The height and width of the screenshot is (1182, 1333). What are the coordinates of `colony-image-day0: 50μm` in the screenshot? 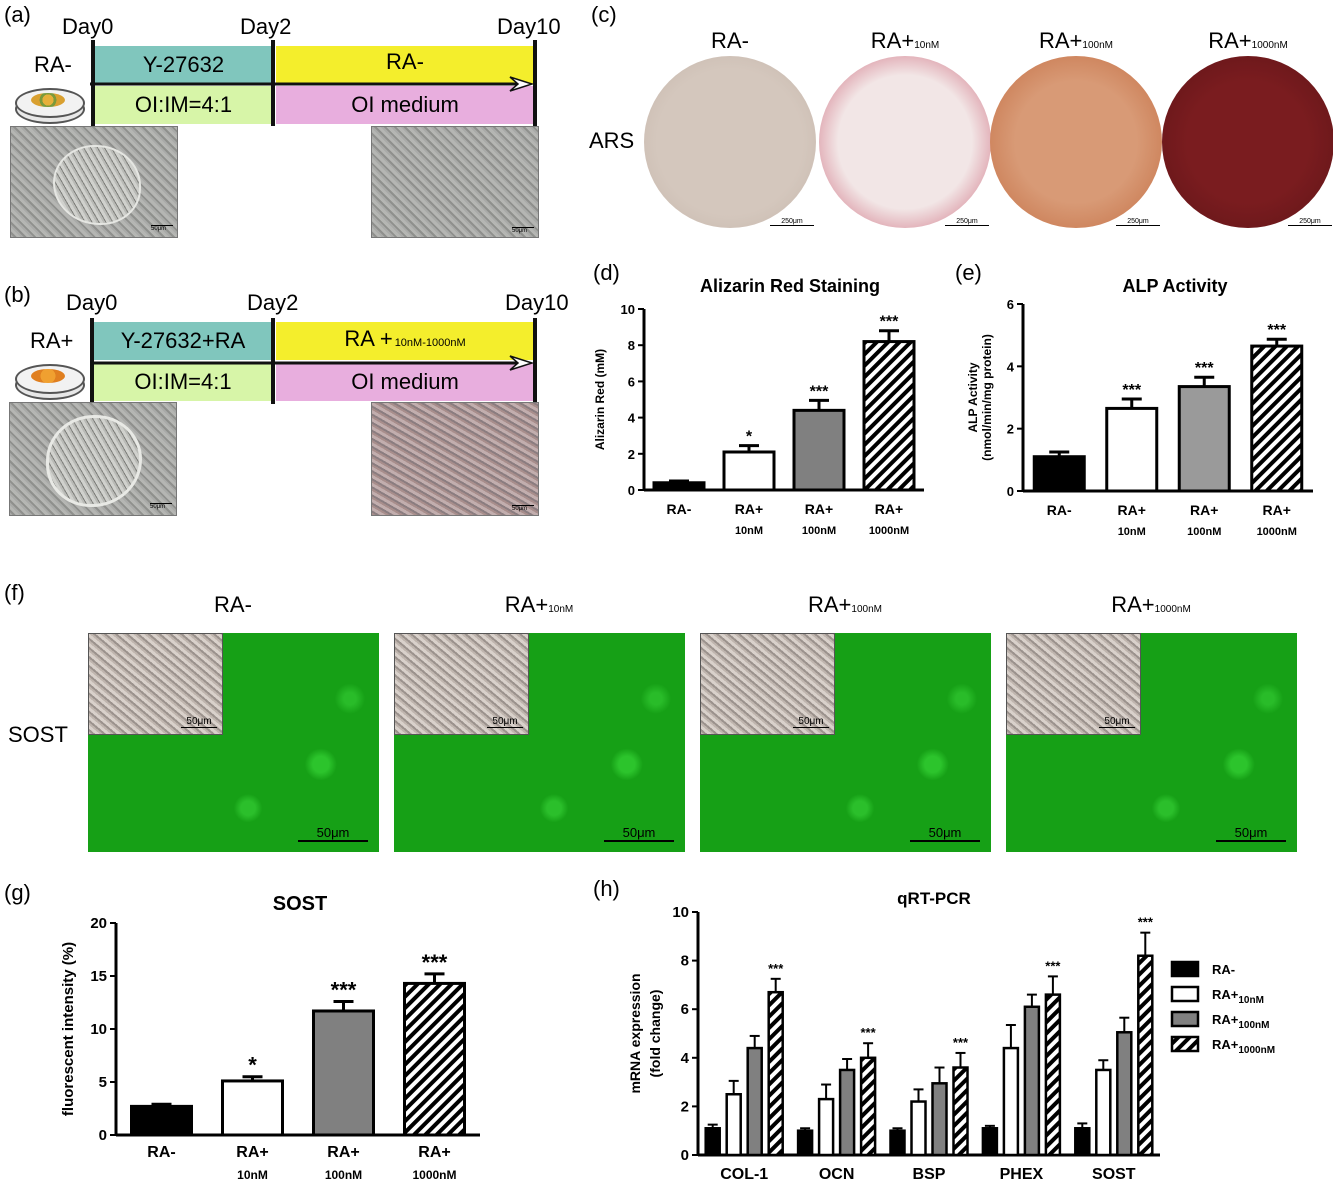 It's located at (93, 459).